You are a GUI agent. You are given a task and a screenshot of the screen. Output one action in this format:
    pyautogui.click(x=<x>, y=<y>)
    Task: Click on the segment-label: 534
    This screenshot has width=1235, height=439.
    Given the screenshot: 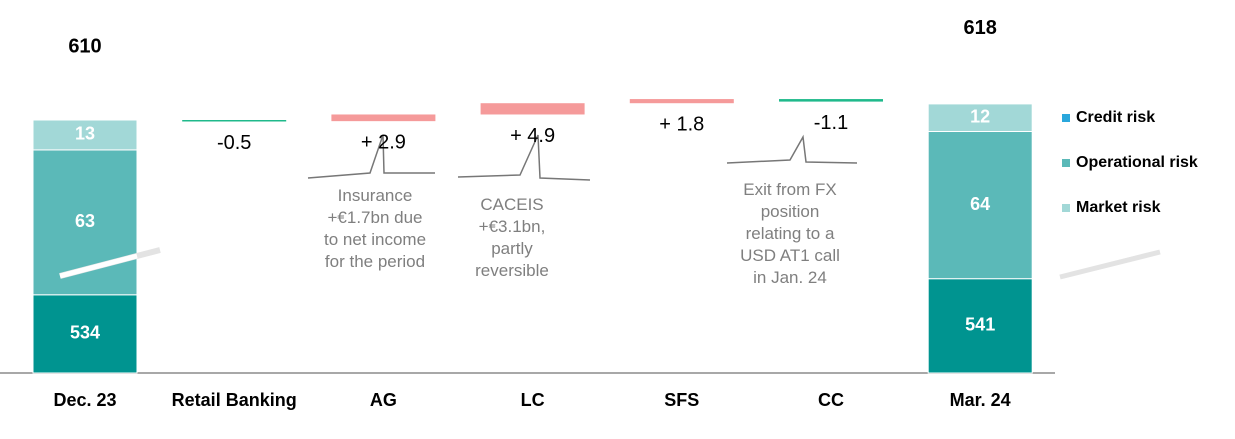 What is the action you would take?
    pyautogui.click(x=85, y=333)
    